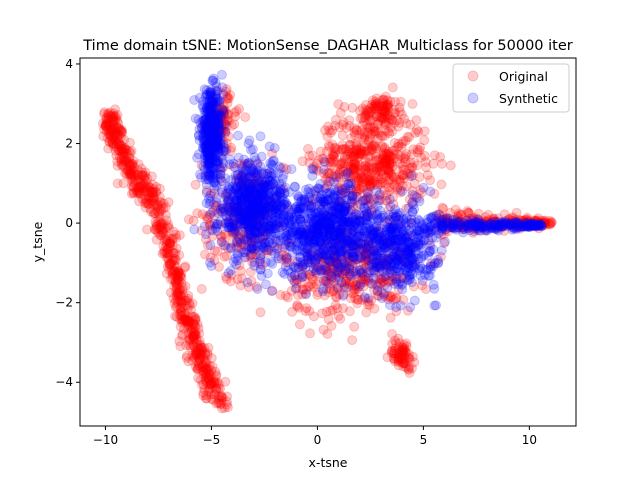 Image resolution: width=640 pixels, height=484 pixels. What do you see at coordinates (69, 64) in the screenshot?
I see `y-tick-label: 4` at bounding box center [69, 64].